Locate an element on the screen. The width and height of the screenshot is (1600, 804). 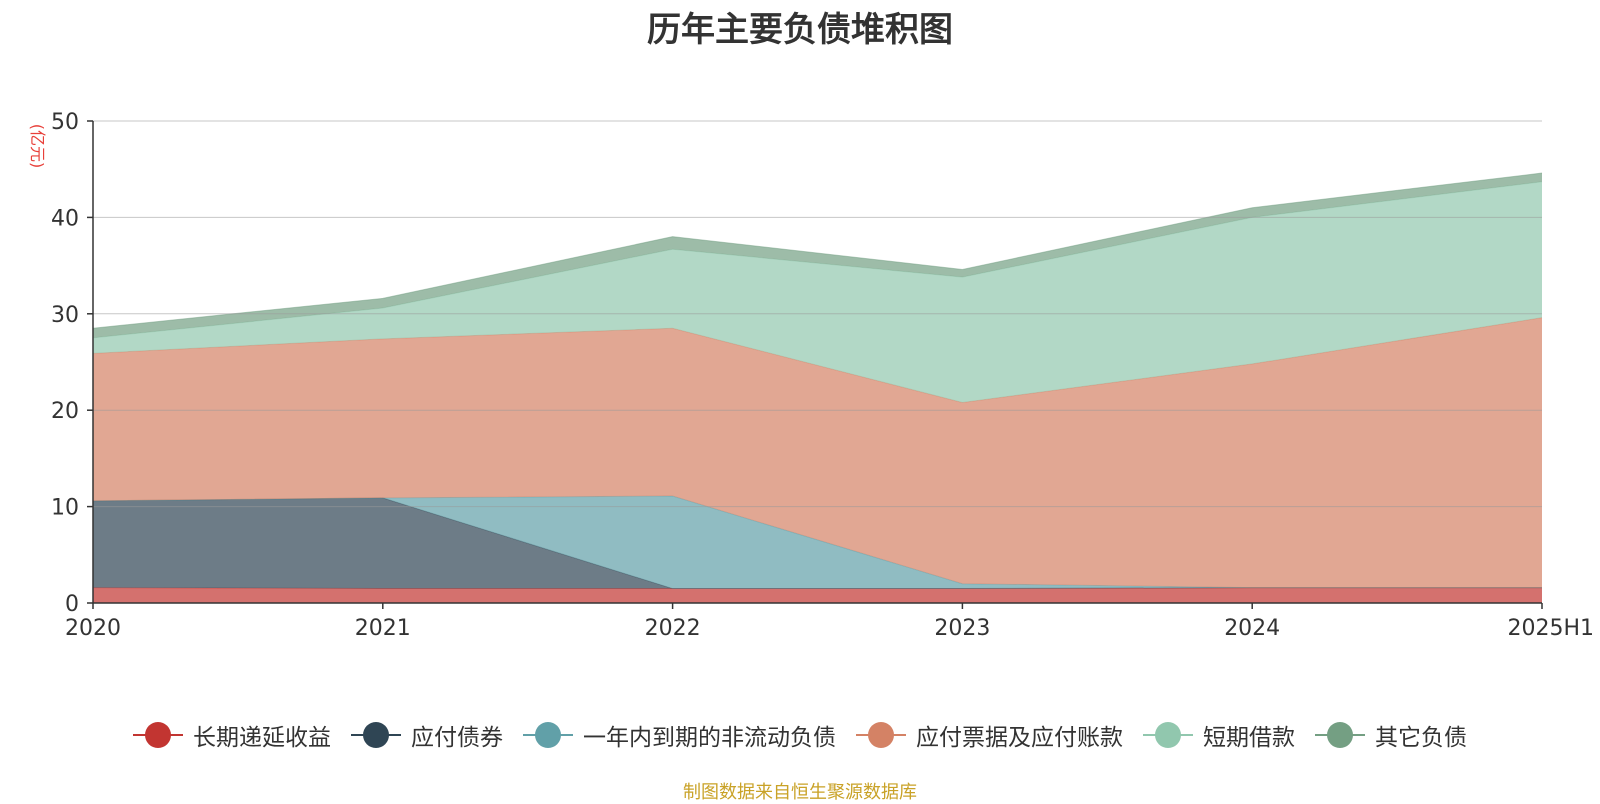
series-2-area is located at coordinates (817, 543).